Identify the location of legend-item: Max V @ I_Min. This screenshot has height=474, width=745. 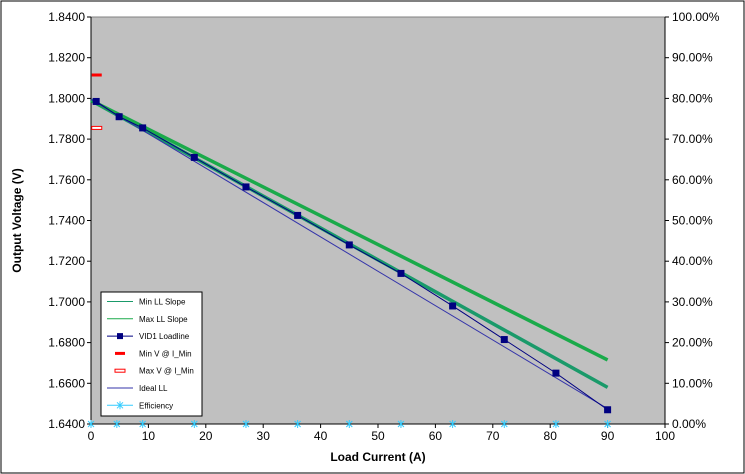
(154, 371).